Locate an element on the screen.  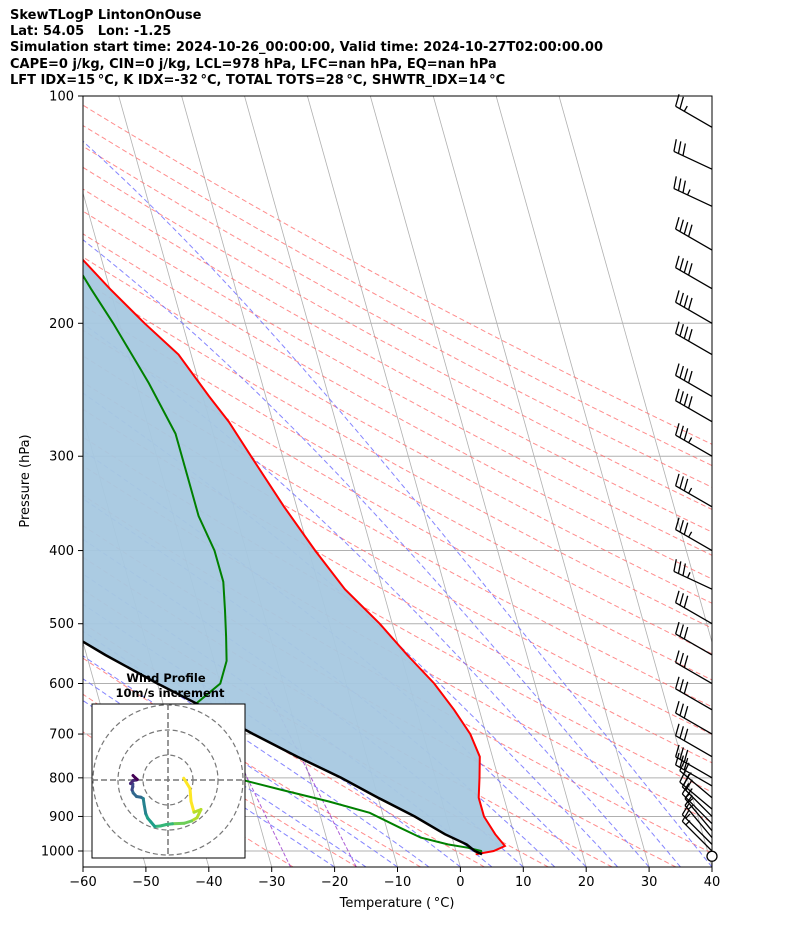
x-tick-label: 0 is located at coordinates (460, 882).